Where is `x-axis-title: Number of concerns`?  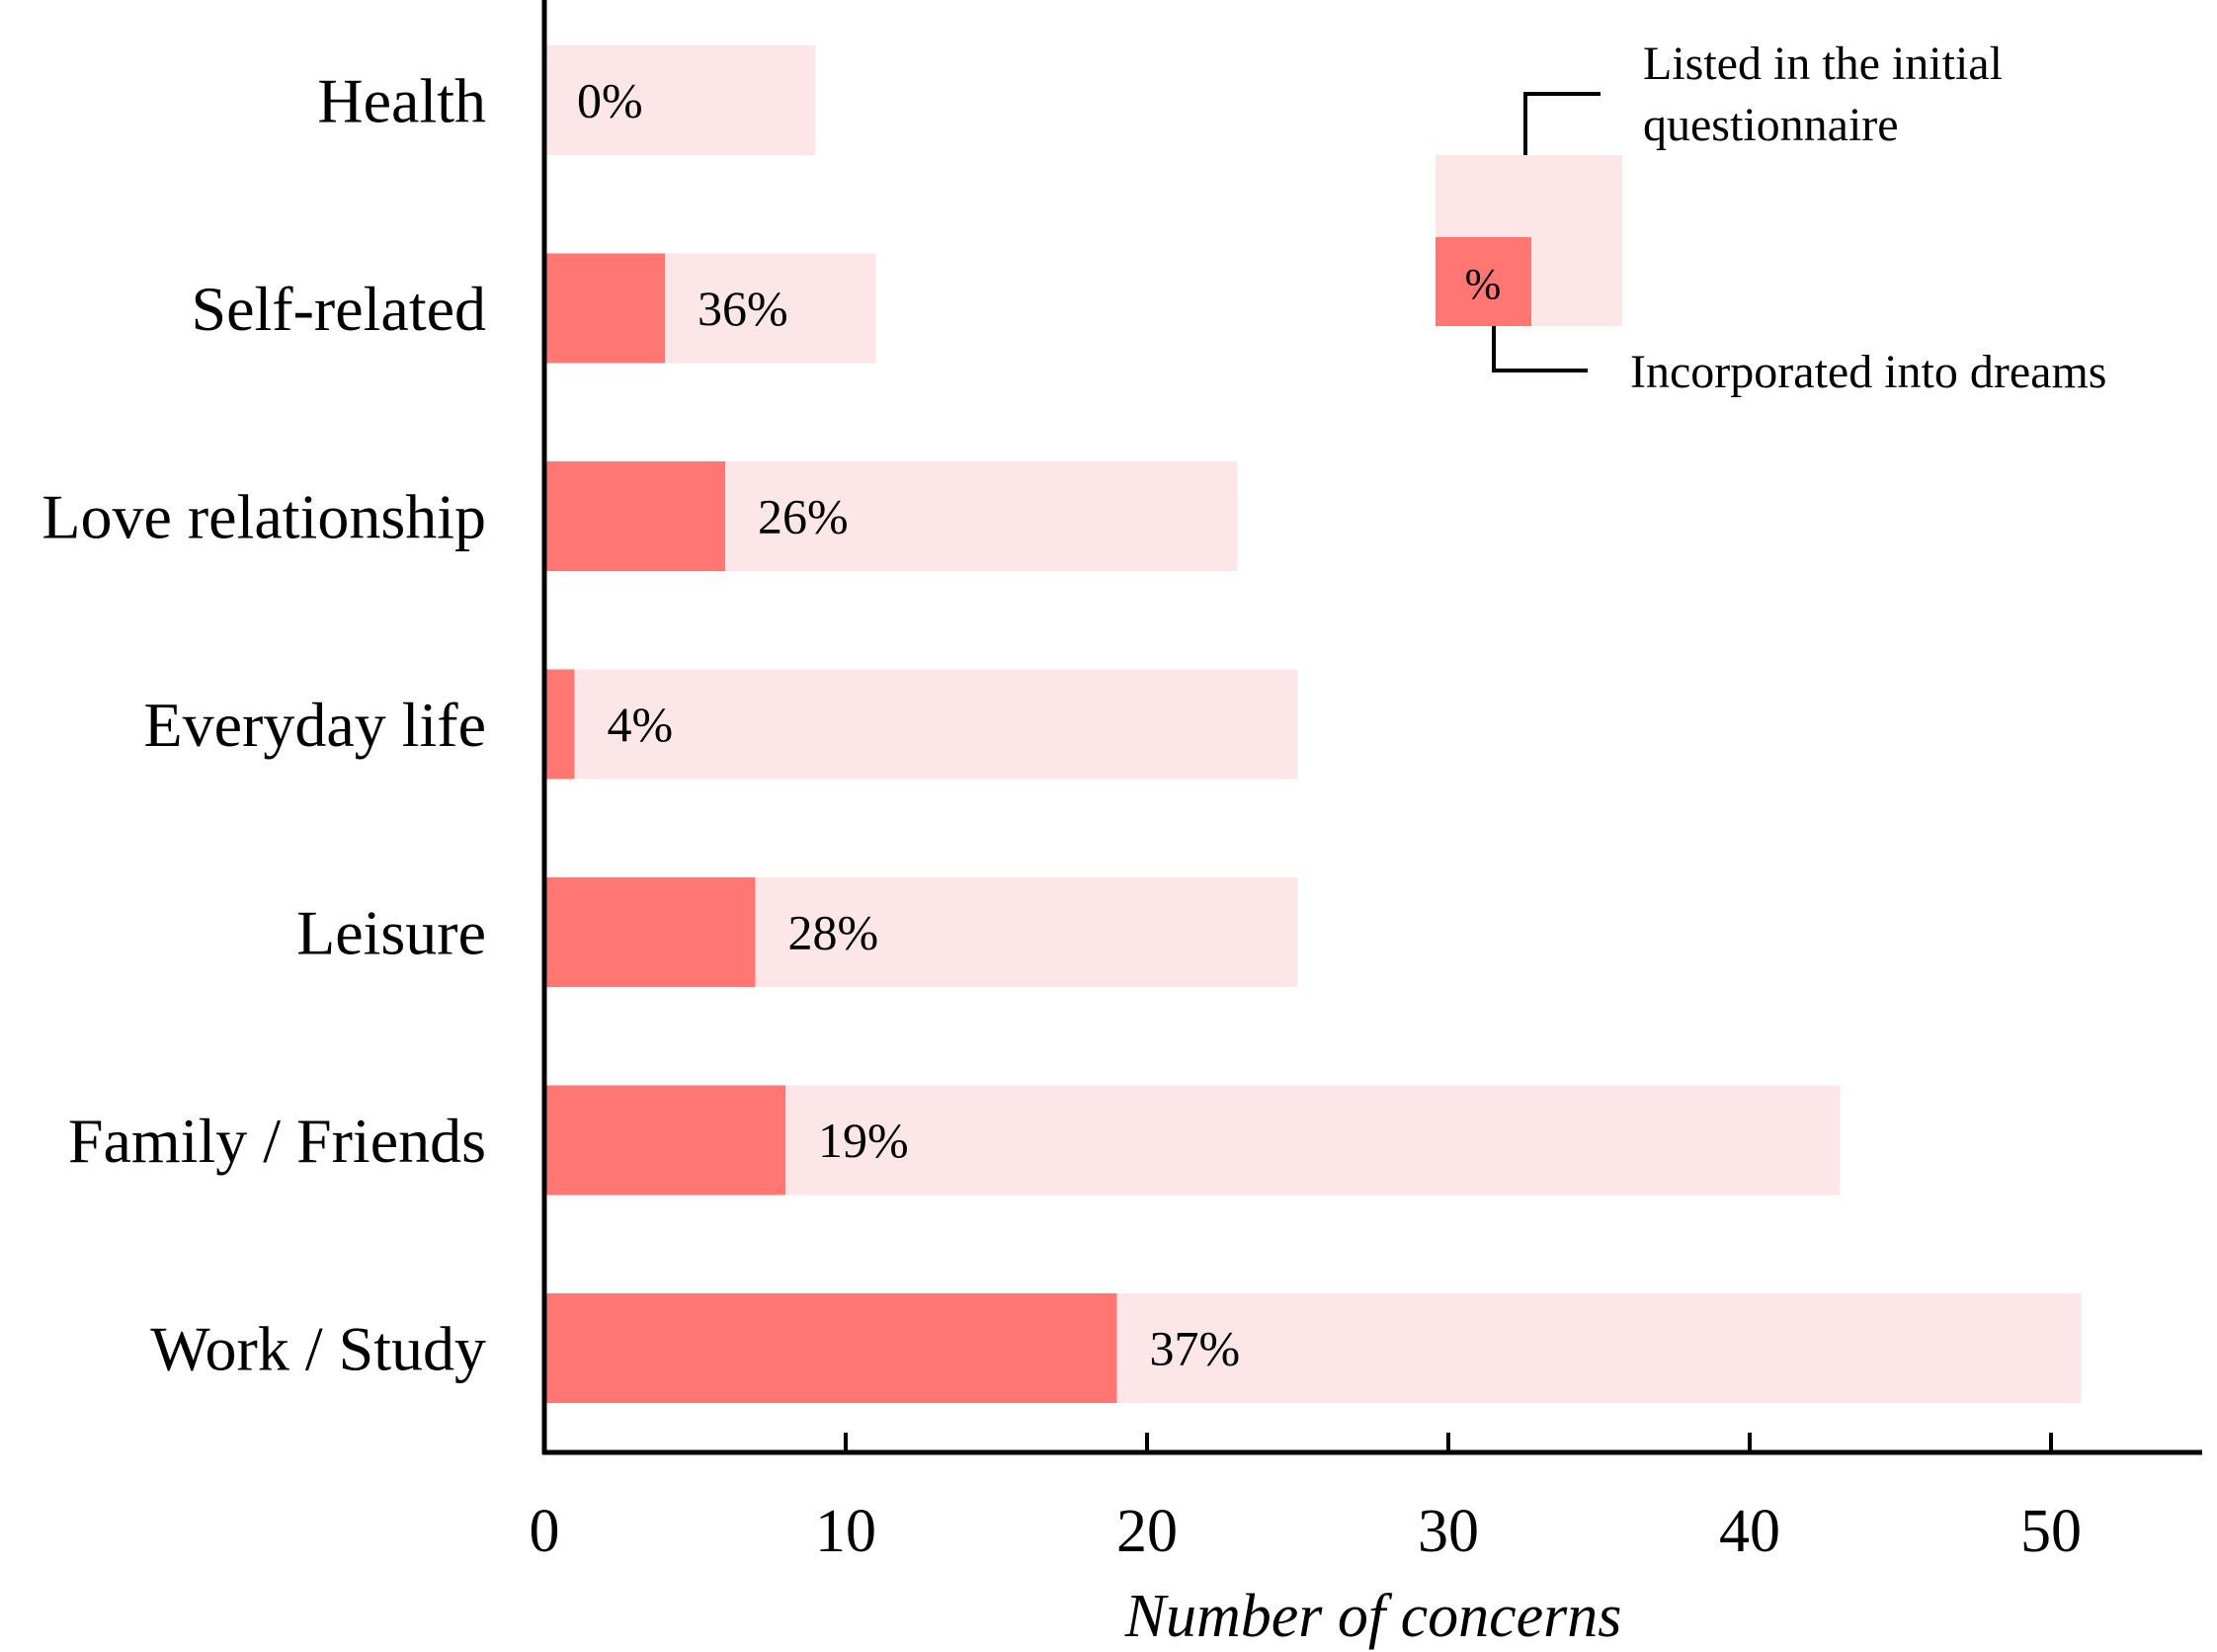
x-axis-title: Number of concerns is located at coordinates (1373, 1616).